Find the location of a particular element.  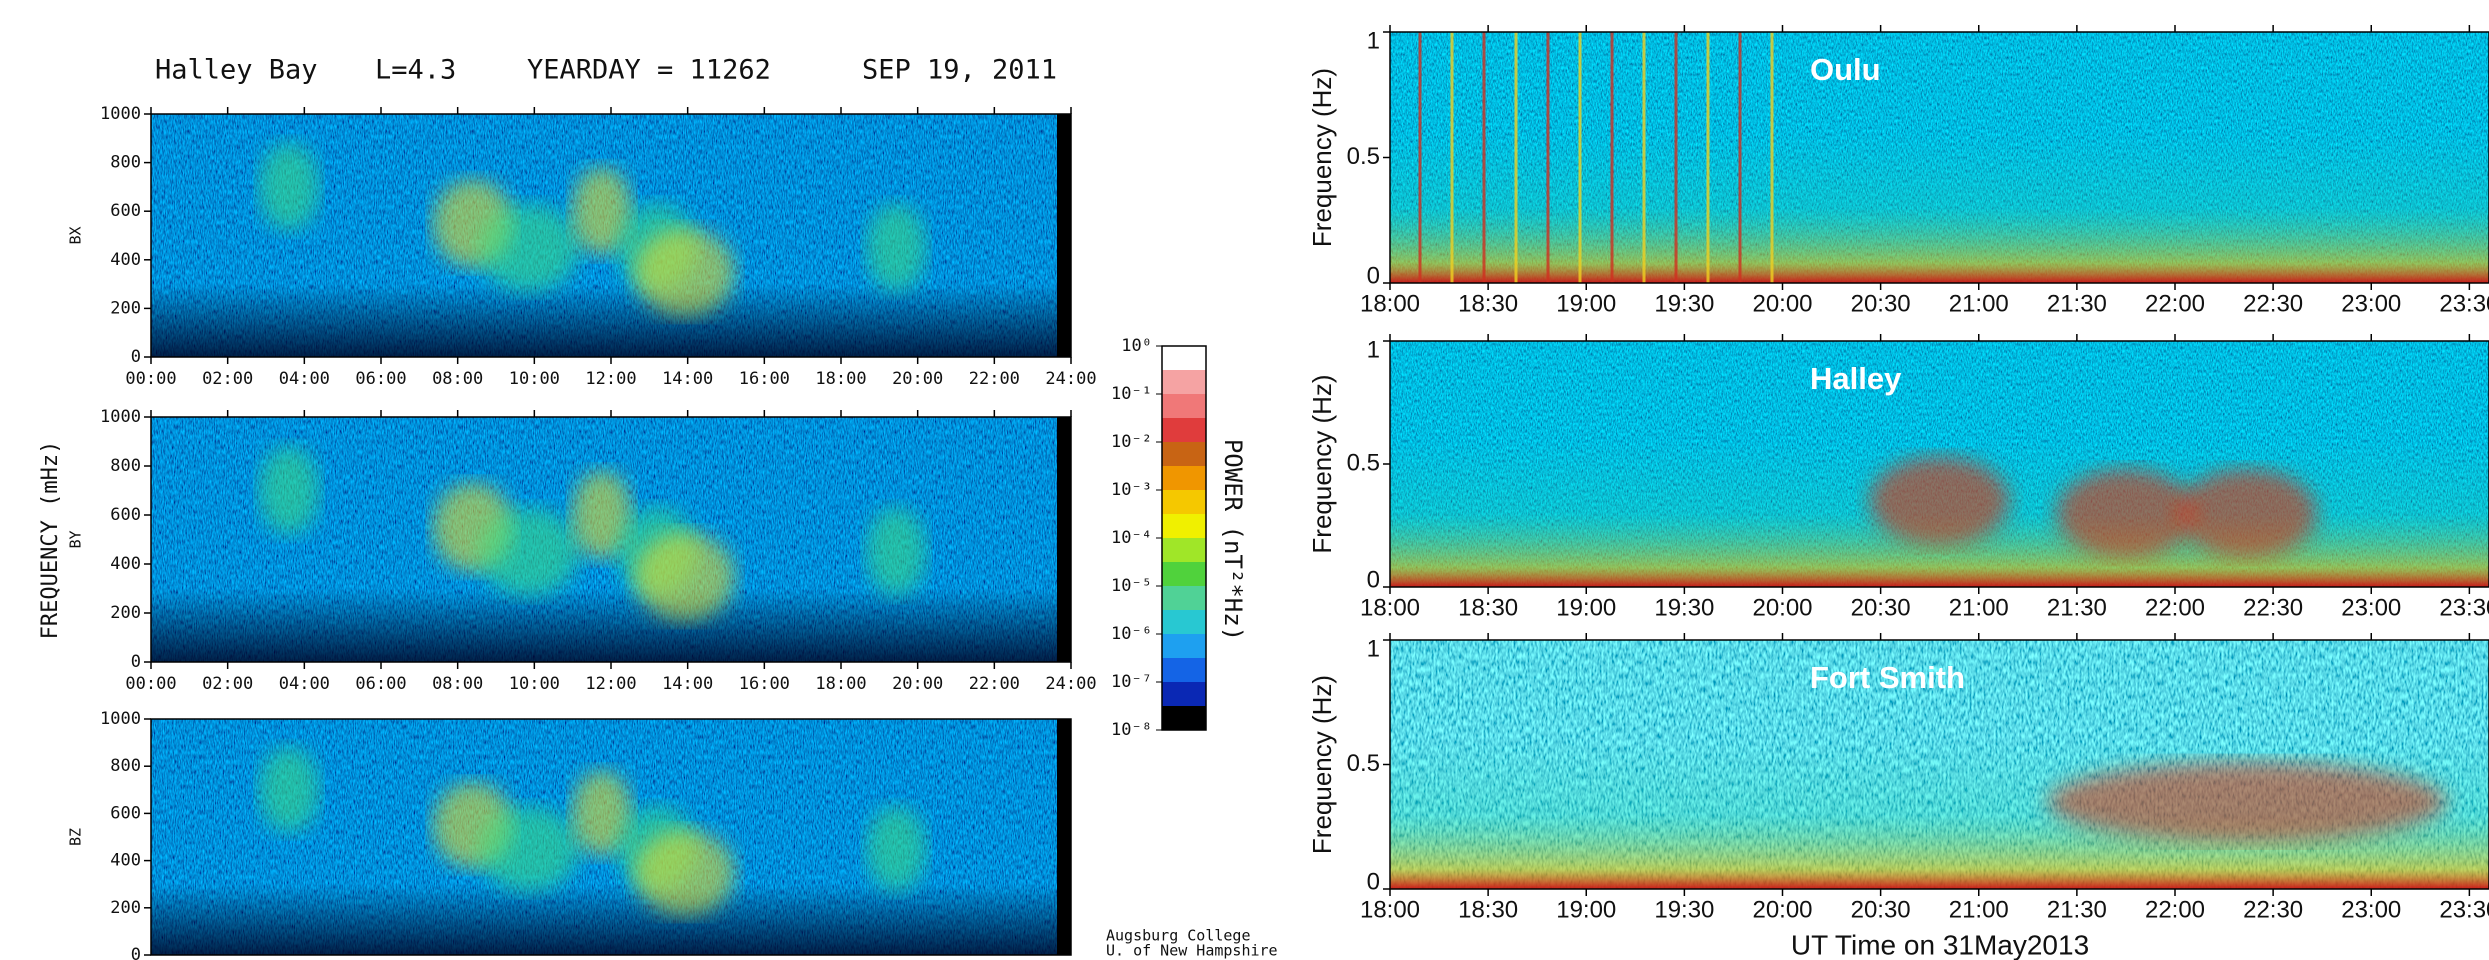

y-axis-title: Frequency (Hz) is located at coordinates (1322, 157).